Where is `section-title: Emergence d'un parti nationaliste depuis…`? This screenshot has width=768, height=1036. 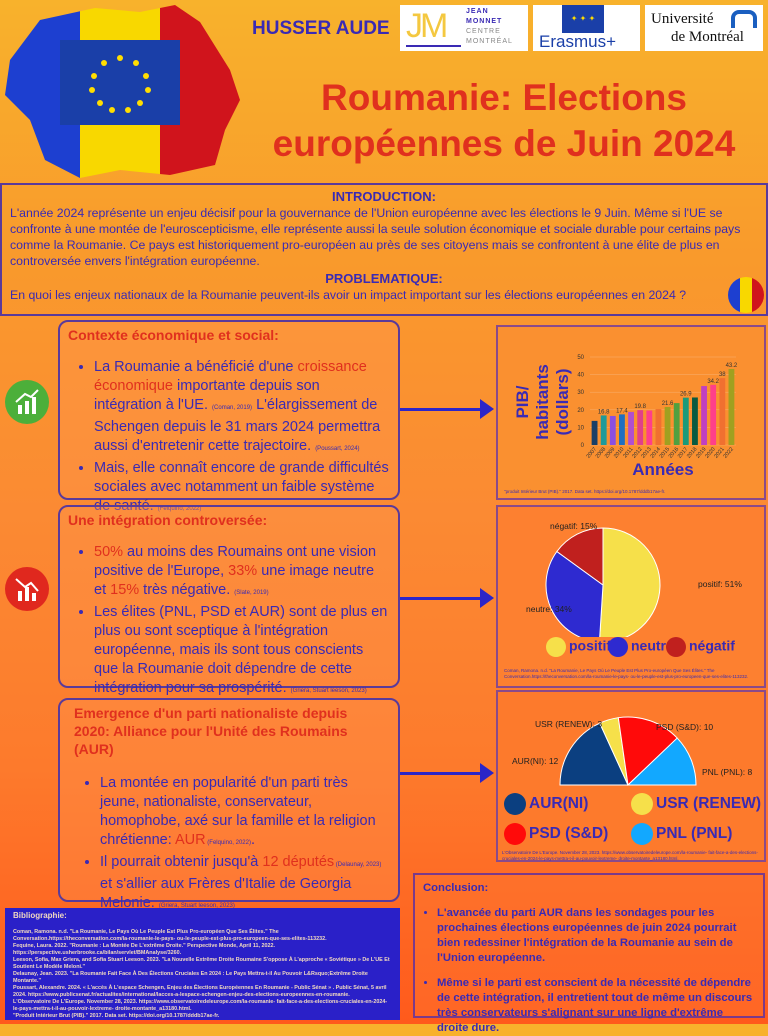
section-title: Emergence d'un parti nationaliste depuis… is located at coordinates (211, 731).